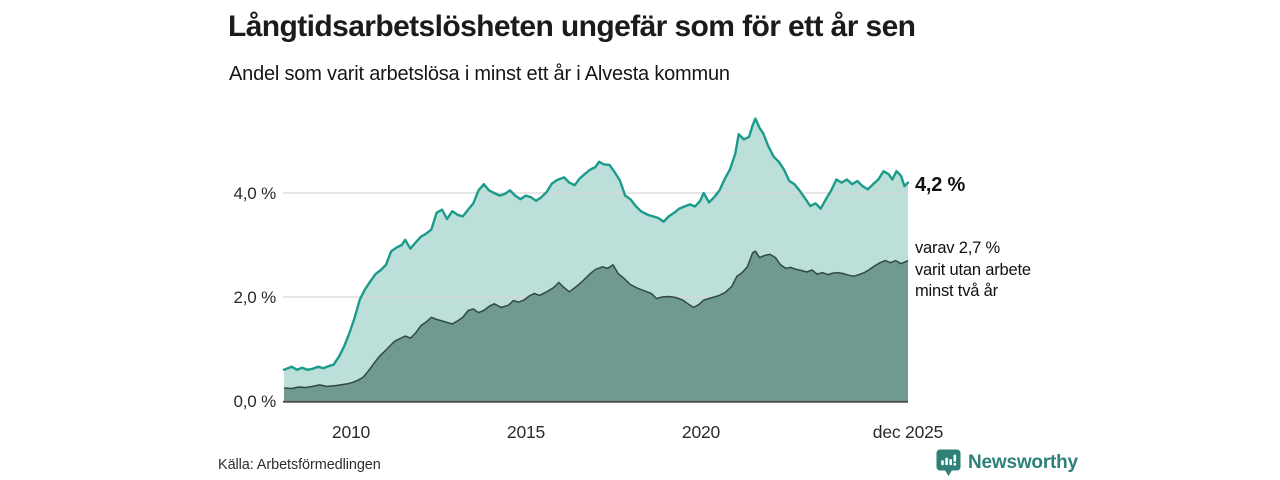  Describe the element at coordinates (526, 432) in the screenshot. I see `x-axis-tick-2015: 2015` at that location.